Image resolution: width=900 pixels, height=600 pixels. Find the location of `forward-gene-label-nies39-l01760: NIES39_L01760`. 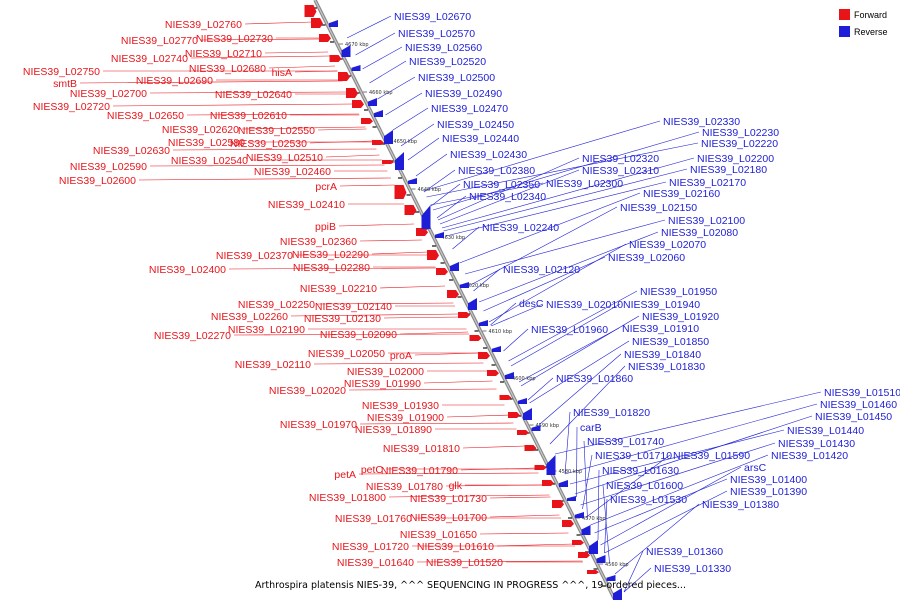

forward-gene-label-nies39-l01760: NIES39_L01760 is located at coordinates (373, 519).